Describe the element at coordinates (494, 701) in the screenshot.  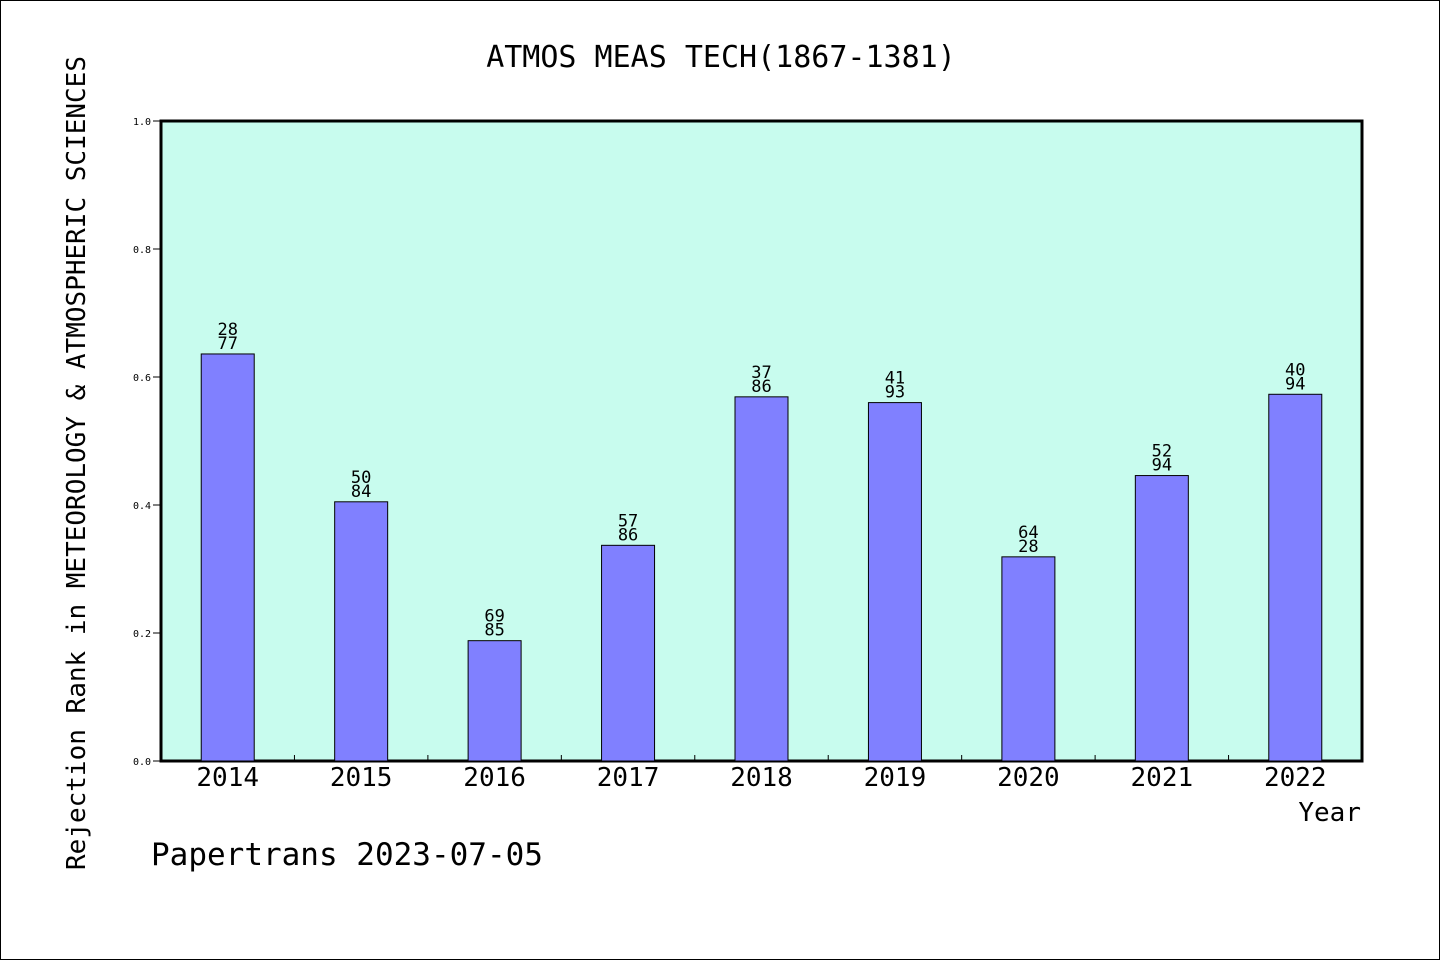
I see `bar-2016` at that location.